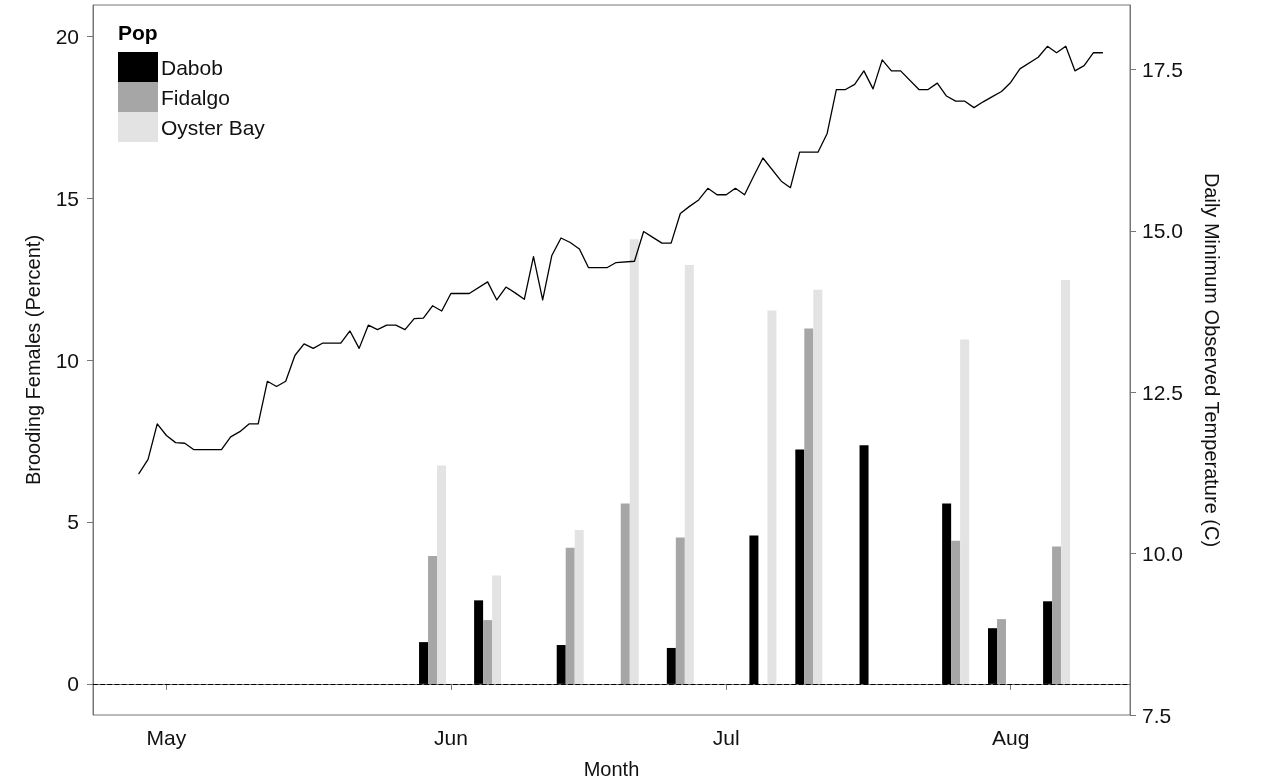 This screenshot has width=1269, height=784. Describe the element at coordinates (67, 360) in the screenshot. I see `y-tick-label: 10` at that location.